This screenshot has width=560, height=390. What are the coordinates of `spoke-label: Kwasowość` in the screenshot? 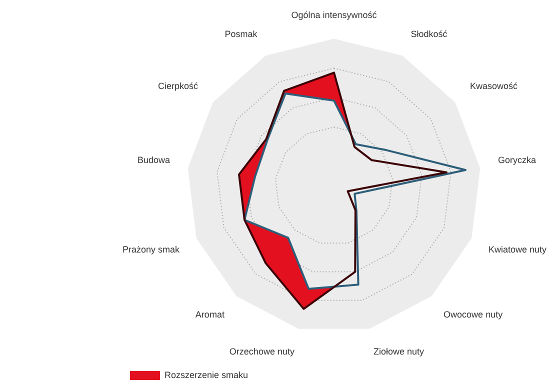 It's located at (494, 86).